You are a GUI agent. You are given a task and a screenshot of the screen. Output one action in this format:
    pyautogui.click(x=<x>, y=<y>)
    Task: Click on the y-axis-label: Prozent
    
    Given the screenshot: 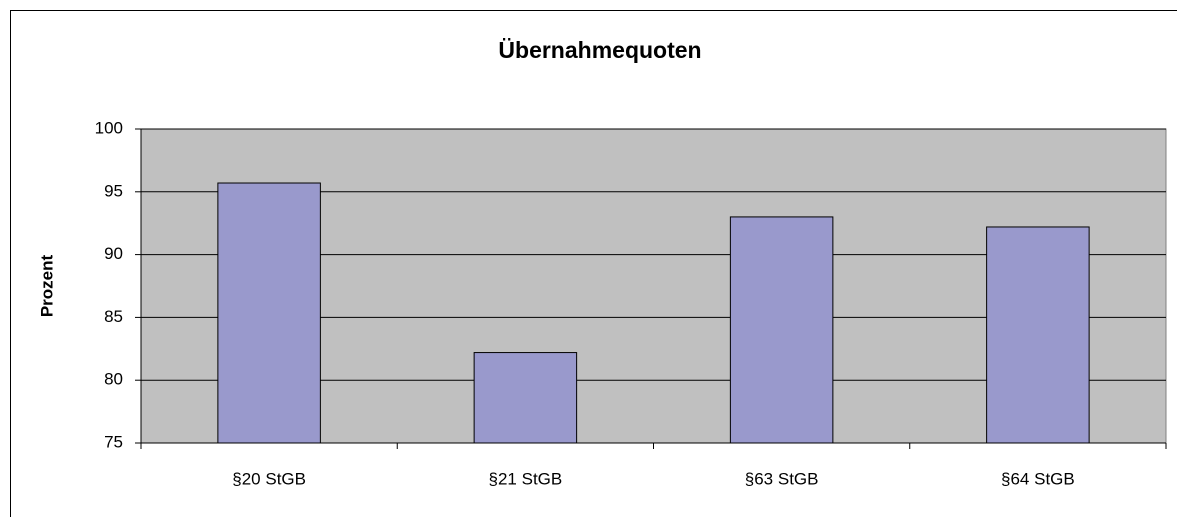 What is the action you would take?
    pyautogui.click(x=46, y=285)
    